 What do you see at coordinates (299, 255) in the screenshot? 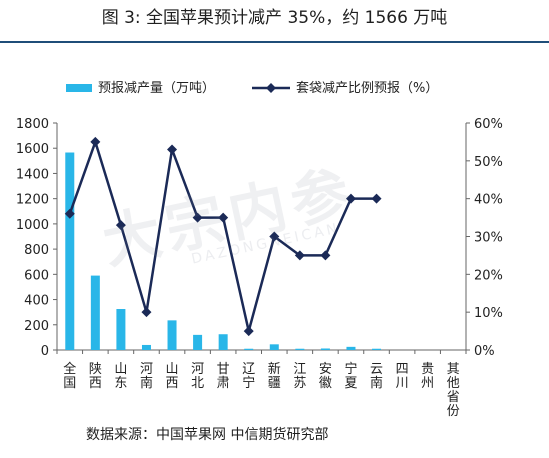
I see `line-point-江苏` at bounding box center [299, 255].